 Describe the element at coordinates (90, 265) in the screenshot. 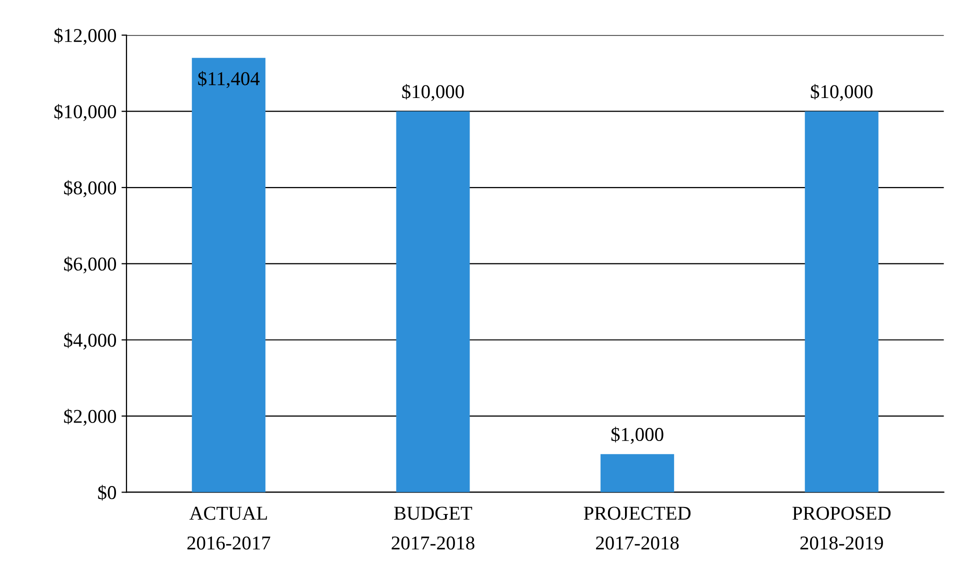

I see `y-tick-label: $6,000` at that location.